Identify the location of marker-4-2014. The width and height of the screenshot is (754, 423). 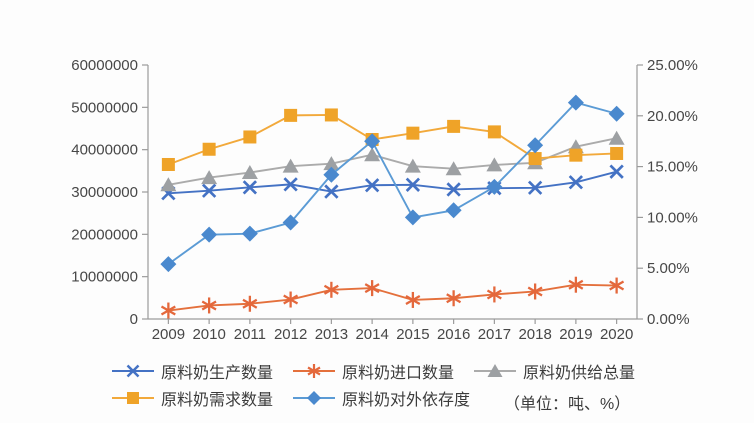
(372, 141).